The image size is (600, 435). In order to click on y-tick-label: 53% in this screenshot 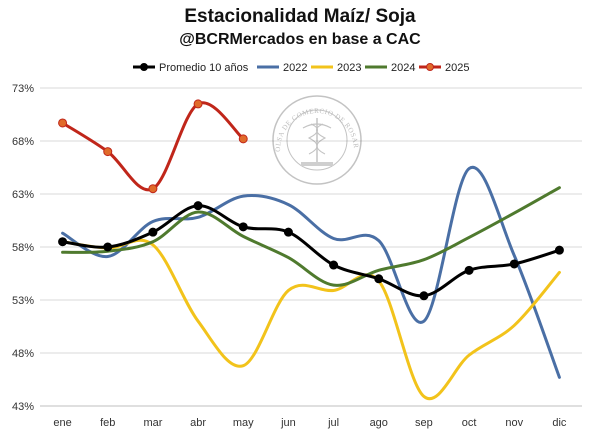, I will do `click(23, 301)`.